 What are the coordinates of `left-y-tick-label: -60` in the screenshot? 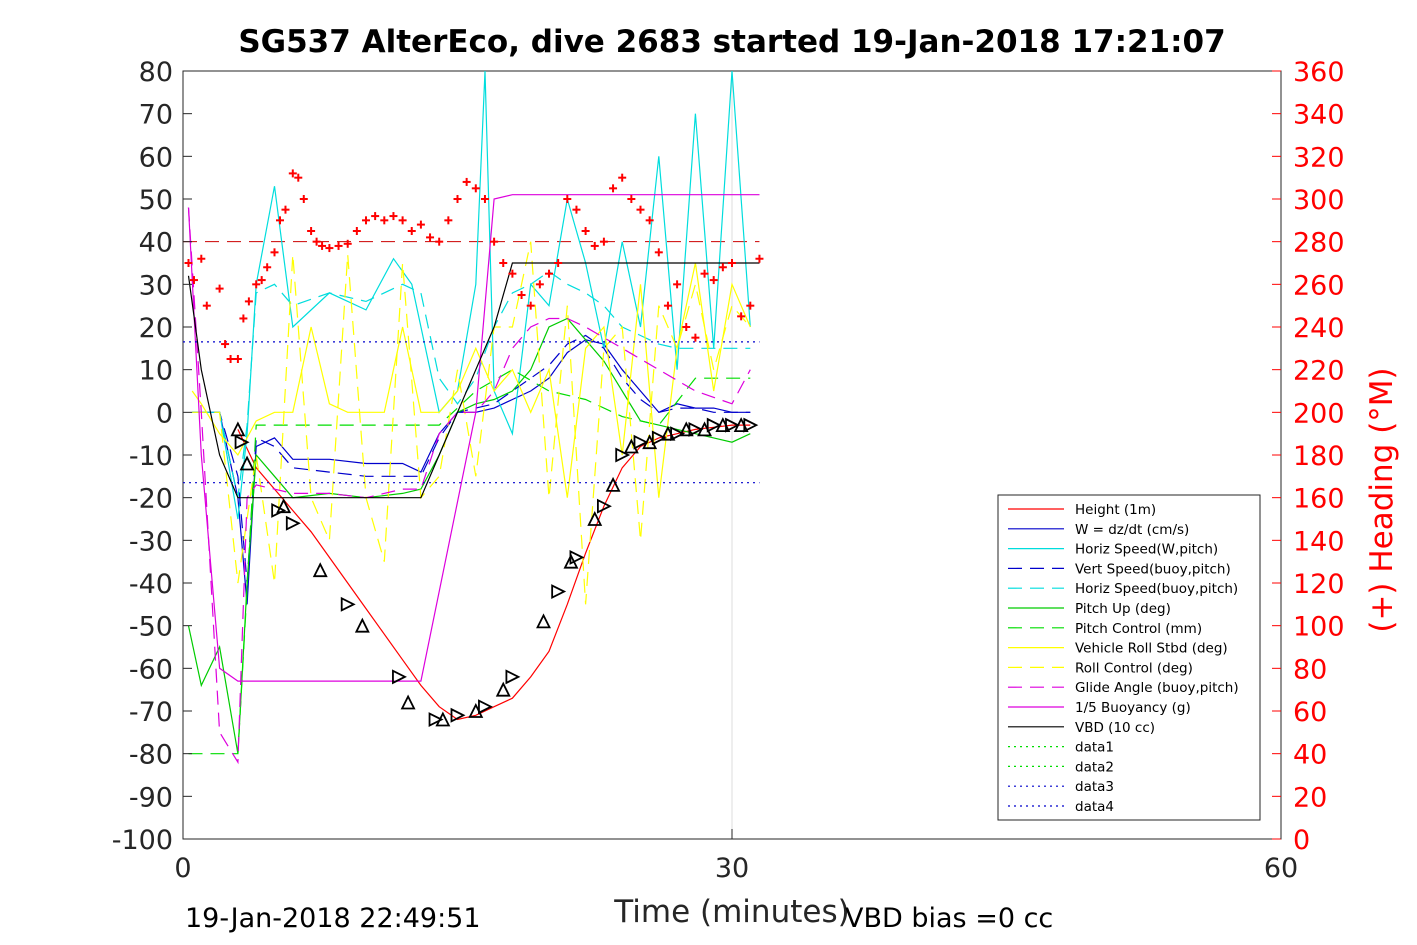 It's located at (151, 669).